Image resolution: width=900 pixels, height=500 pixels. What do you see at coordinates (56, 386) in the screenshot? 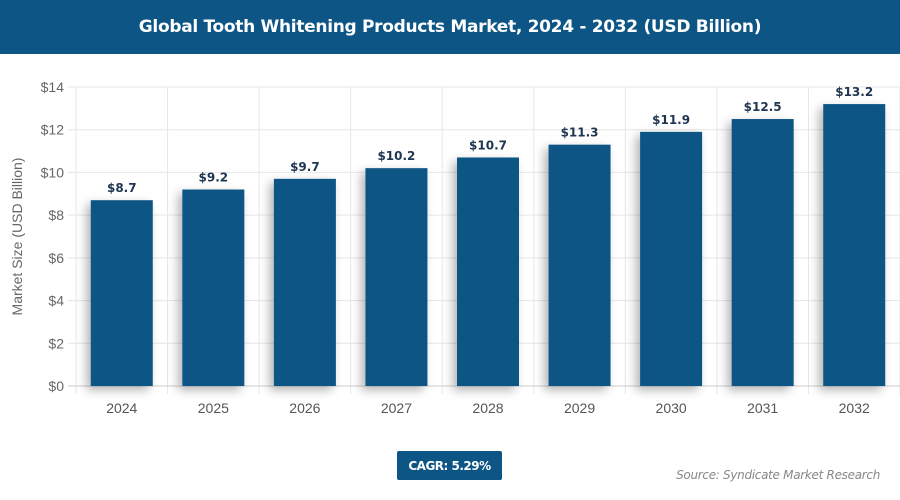
I see `y-tick-label: $0` at bounding box center [56, 386].